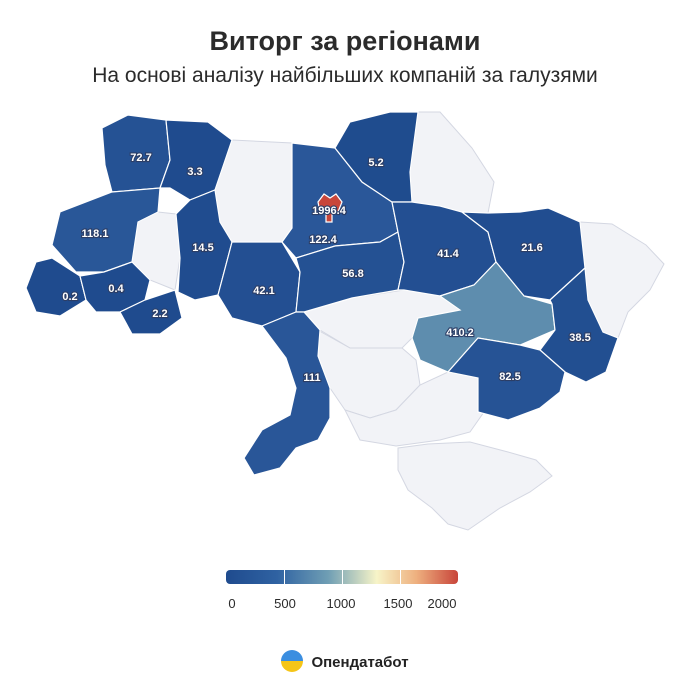 This screenshot has width=690, height=690. What do you see at coordinates (311, 378) in the screenshot?
I see `label-odesa: 111` at bounding box center [311, 378].